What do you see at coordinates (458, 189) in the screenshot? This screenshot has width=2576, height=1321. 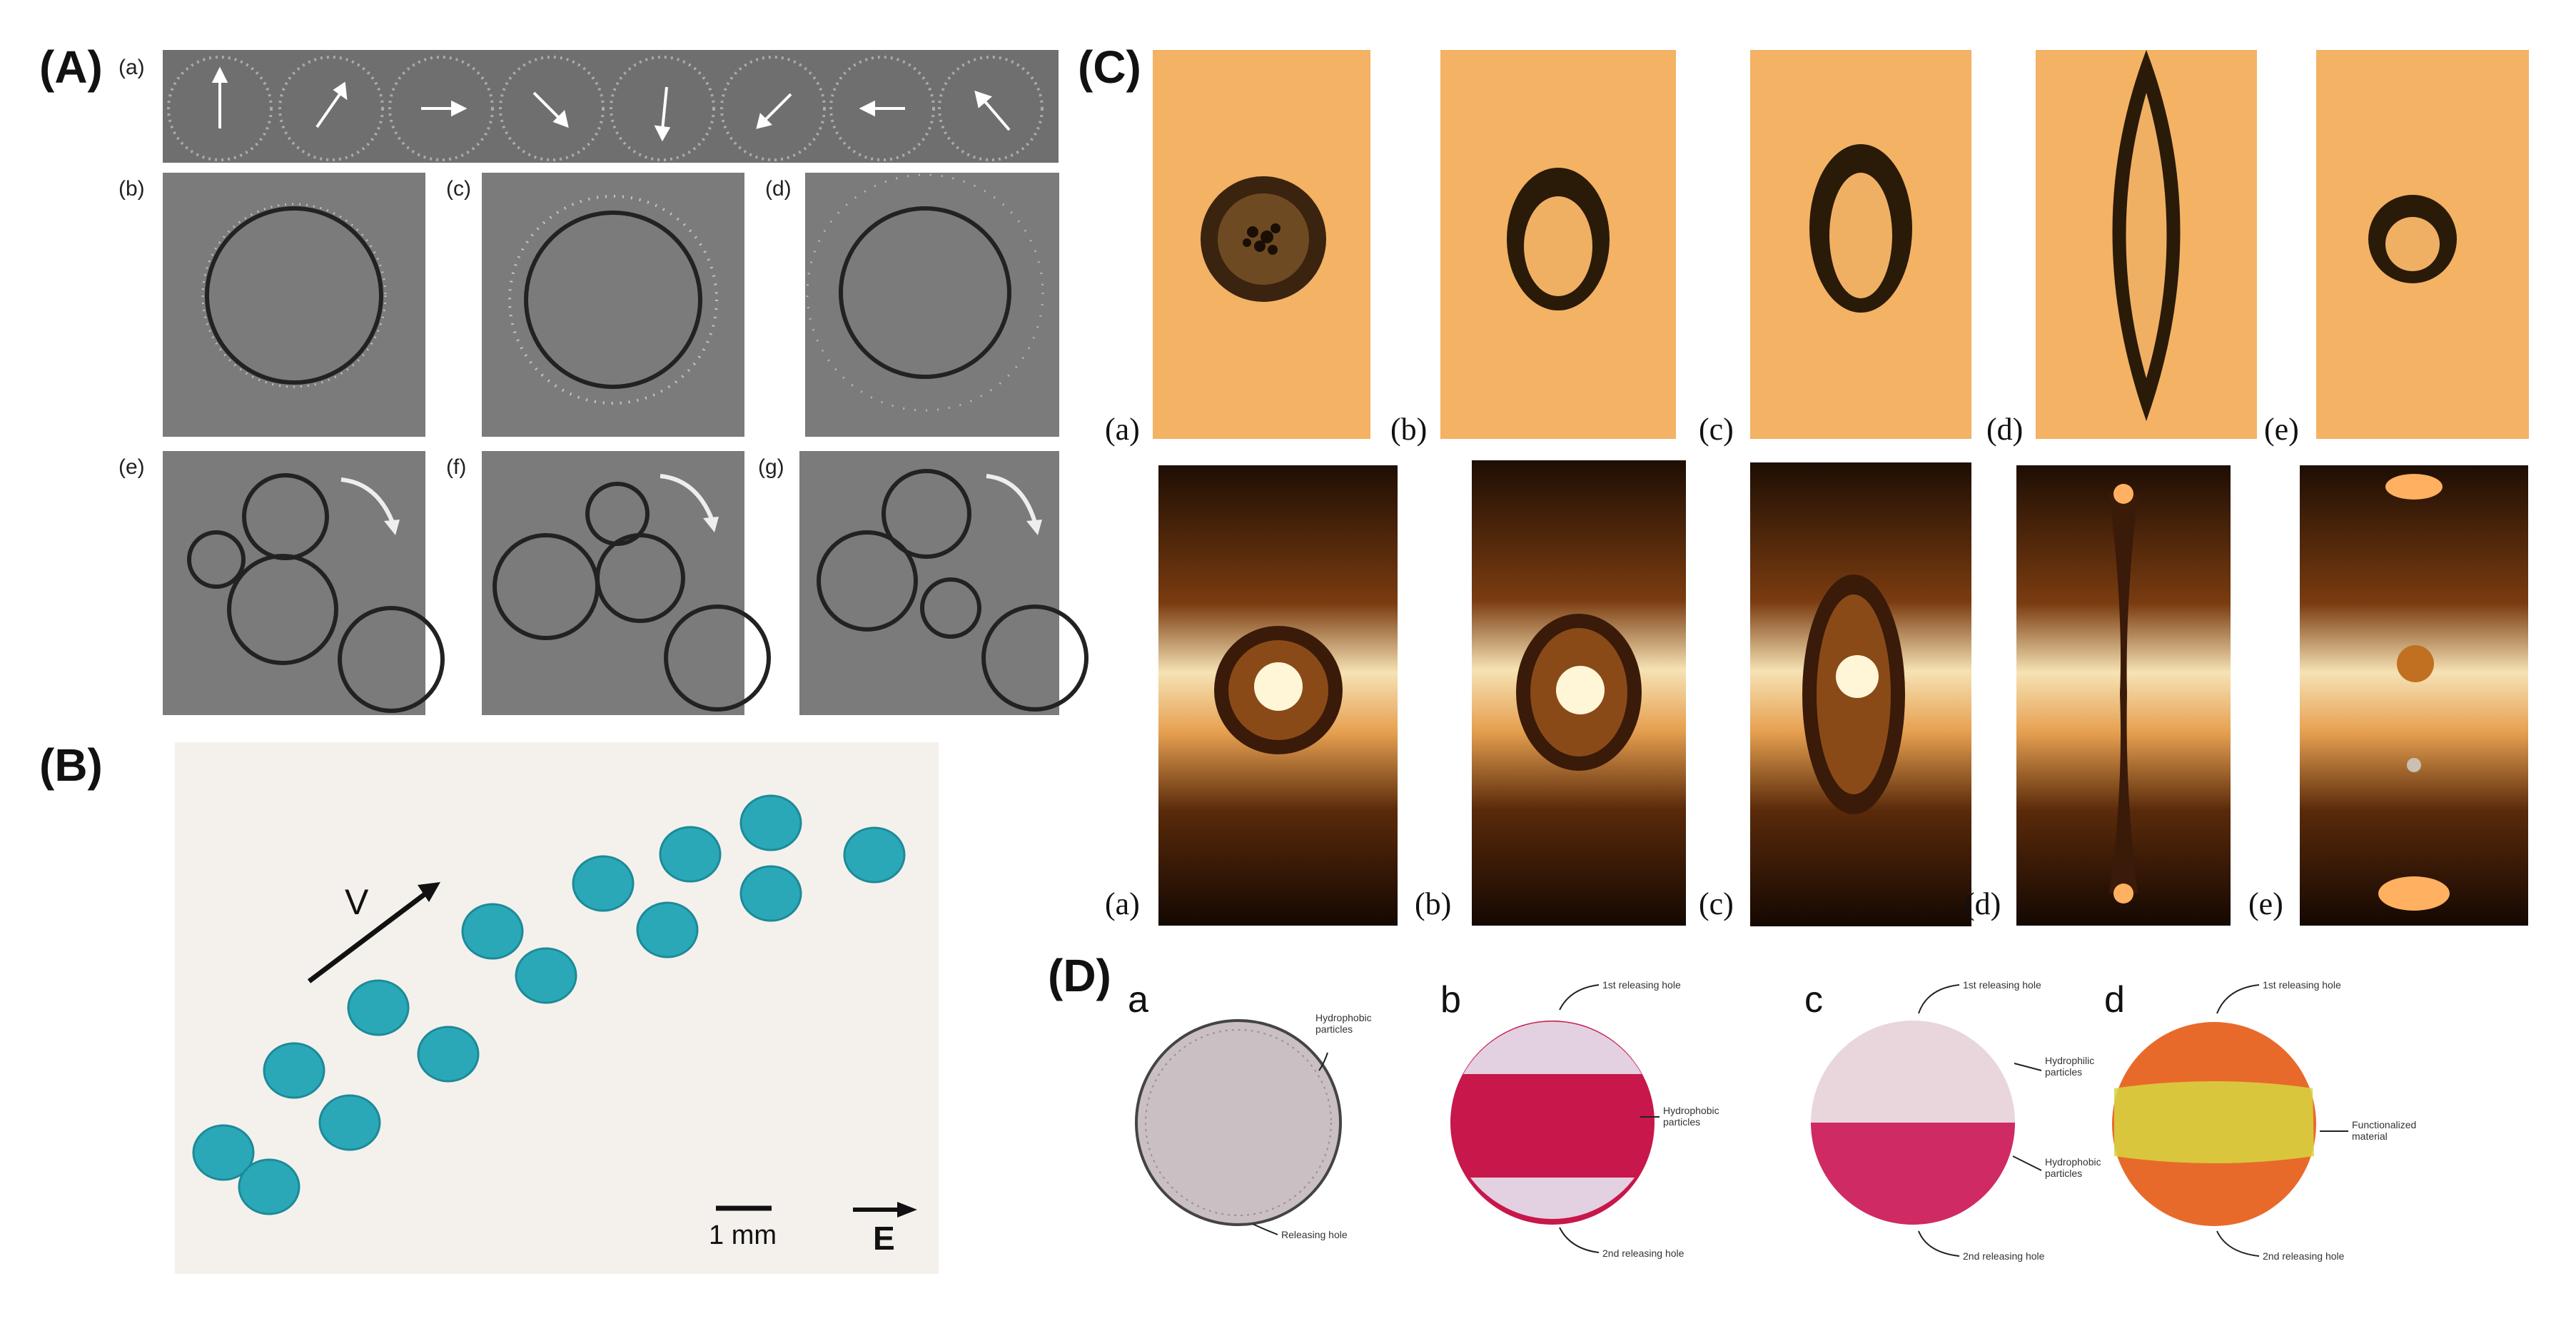 I see `panel-a-sublabel-c: (c)` at bounding box center [458, 189].